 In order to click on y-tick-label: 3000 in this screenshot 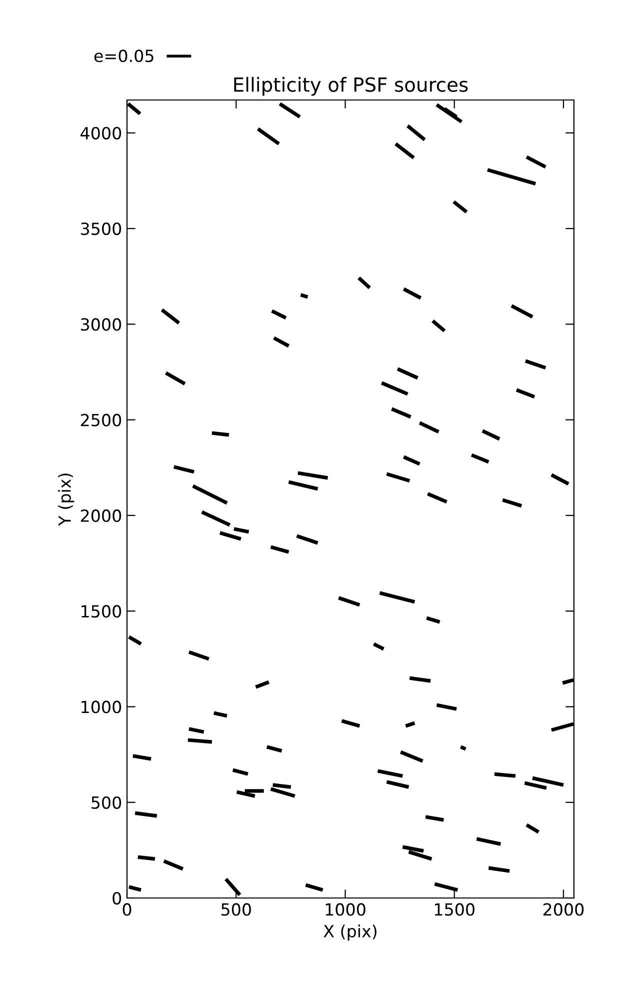, I will do `click(101, 324)`.